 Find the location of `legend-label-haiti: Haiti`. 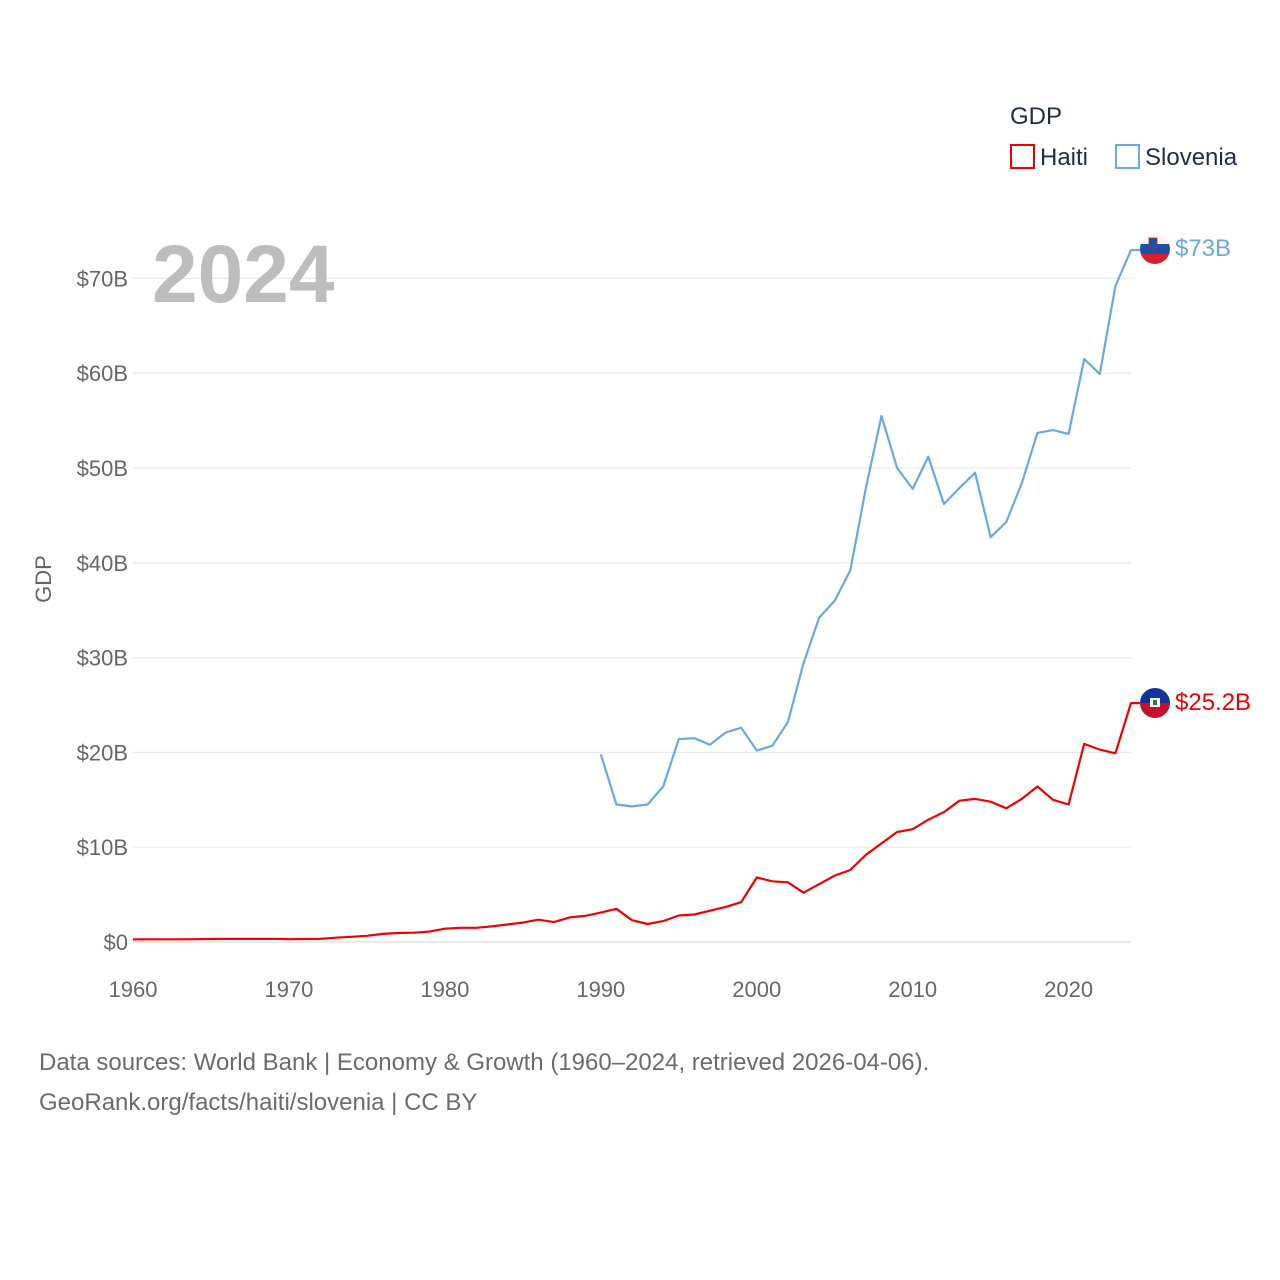

legend-label-haiti: Haiti is located at coordinates (1064, 157).